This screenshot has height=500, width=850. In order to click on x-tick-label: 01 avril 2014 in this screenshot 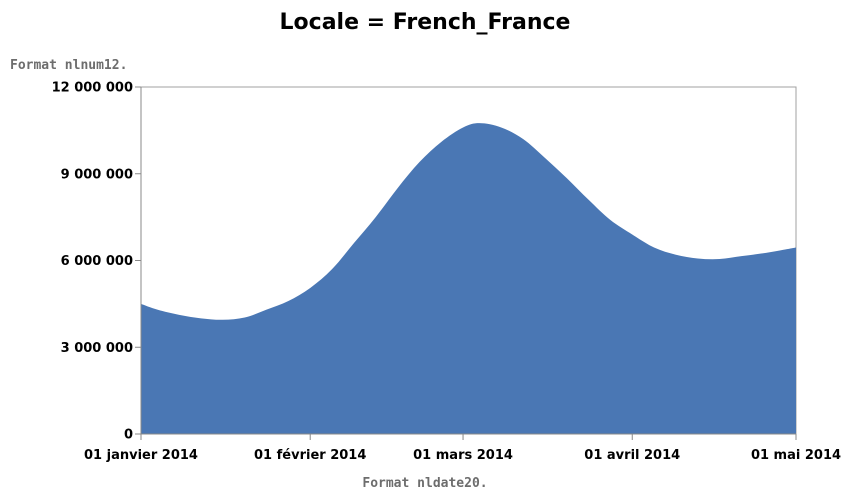, I will do `click(632, 455)`.